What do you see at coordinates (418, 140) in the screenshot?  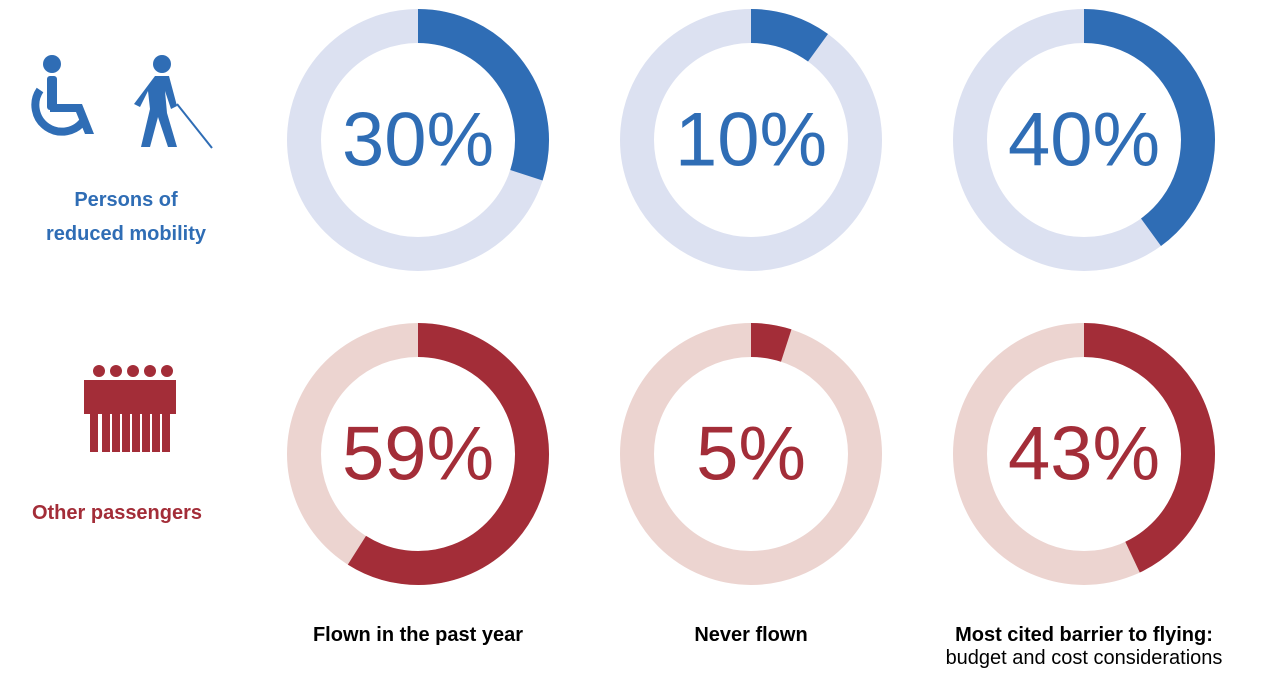 I see `donut-value-label-persons-of-reduced-mobility-1: 30%` at bounding box center [418, 140].